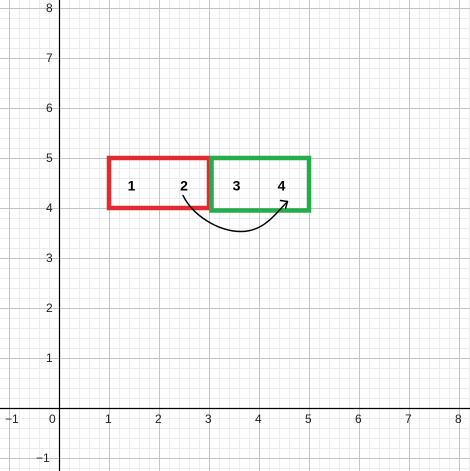 The height and width of the screenshot is (471, 470). I want to click on x-tick-label: 6, so click(358, 419).